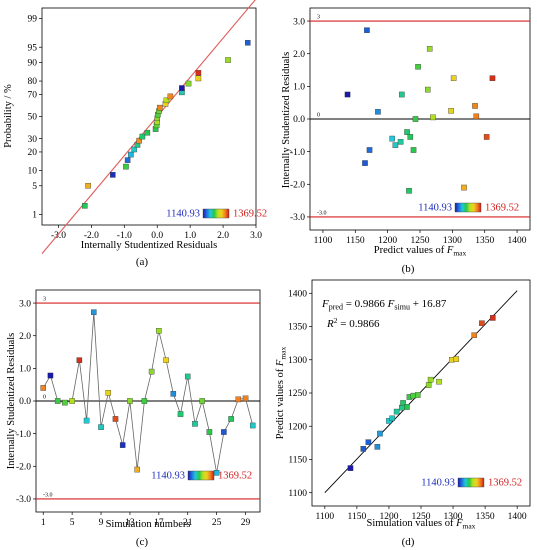  Describe the element at coordinates (25, 304) in the screenshot. I see `panel-c-ytick-label: 3.0` at that location.